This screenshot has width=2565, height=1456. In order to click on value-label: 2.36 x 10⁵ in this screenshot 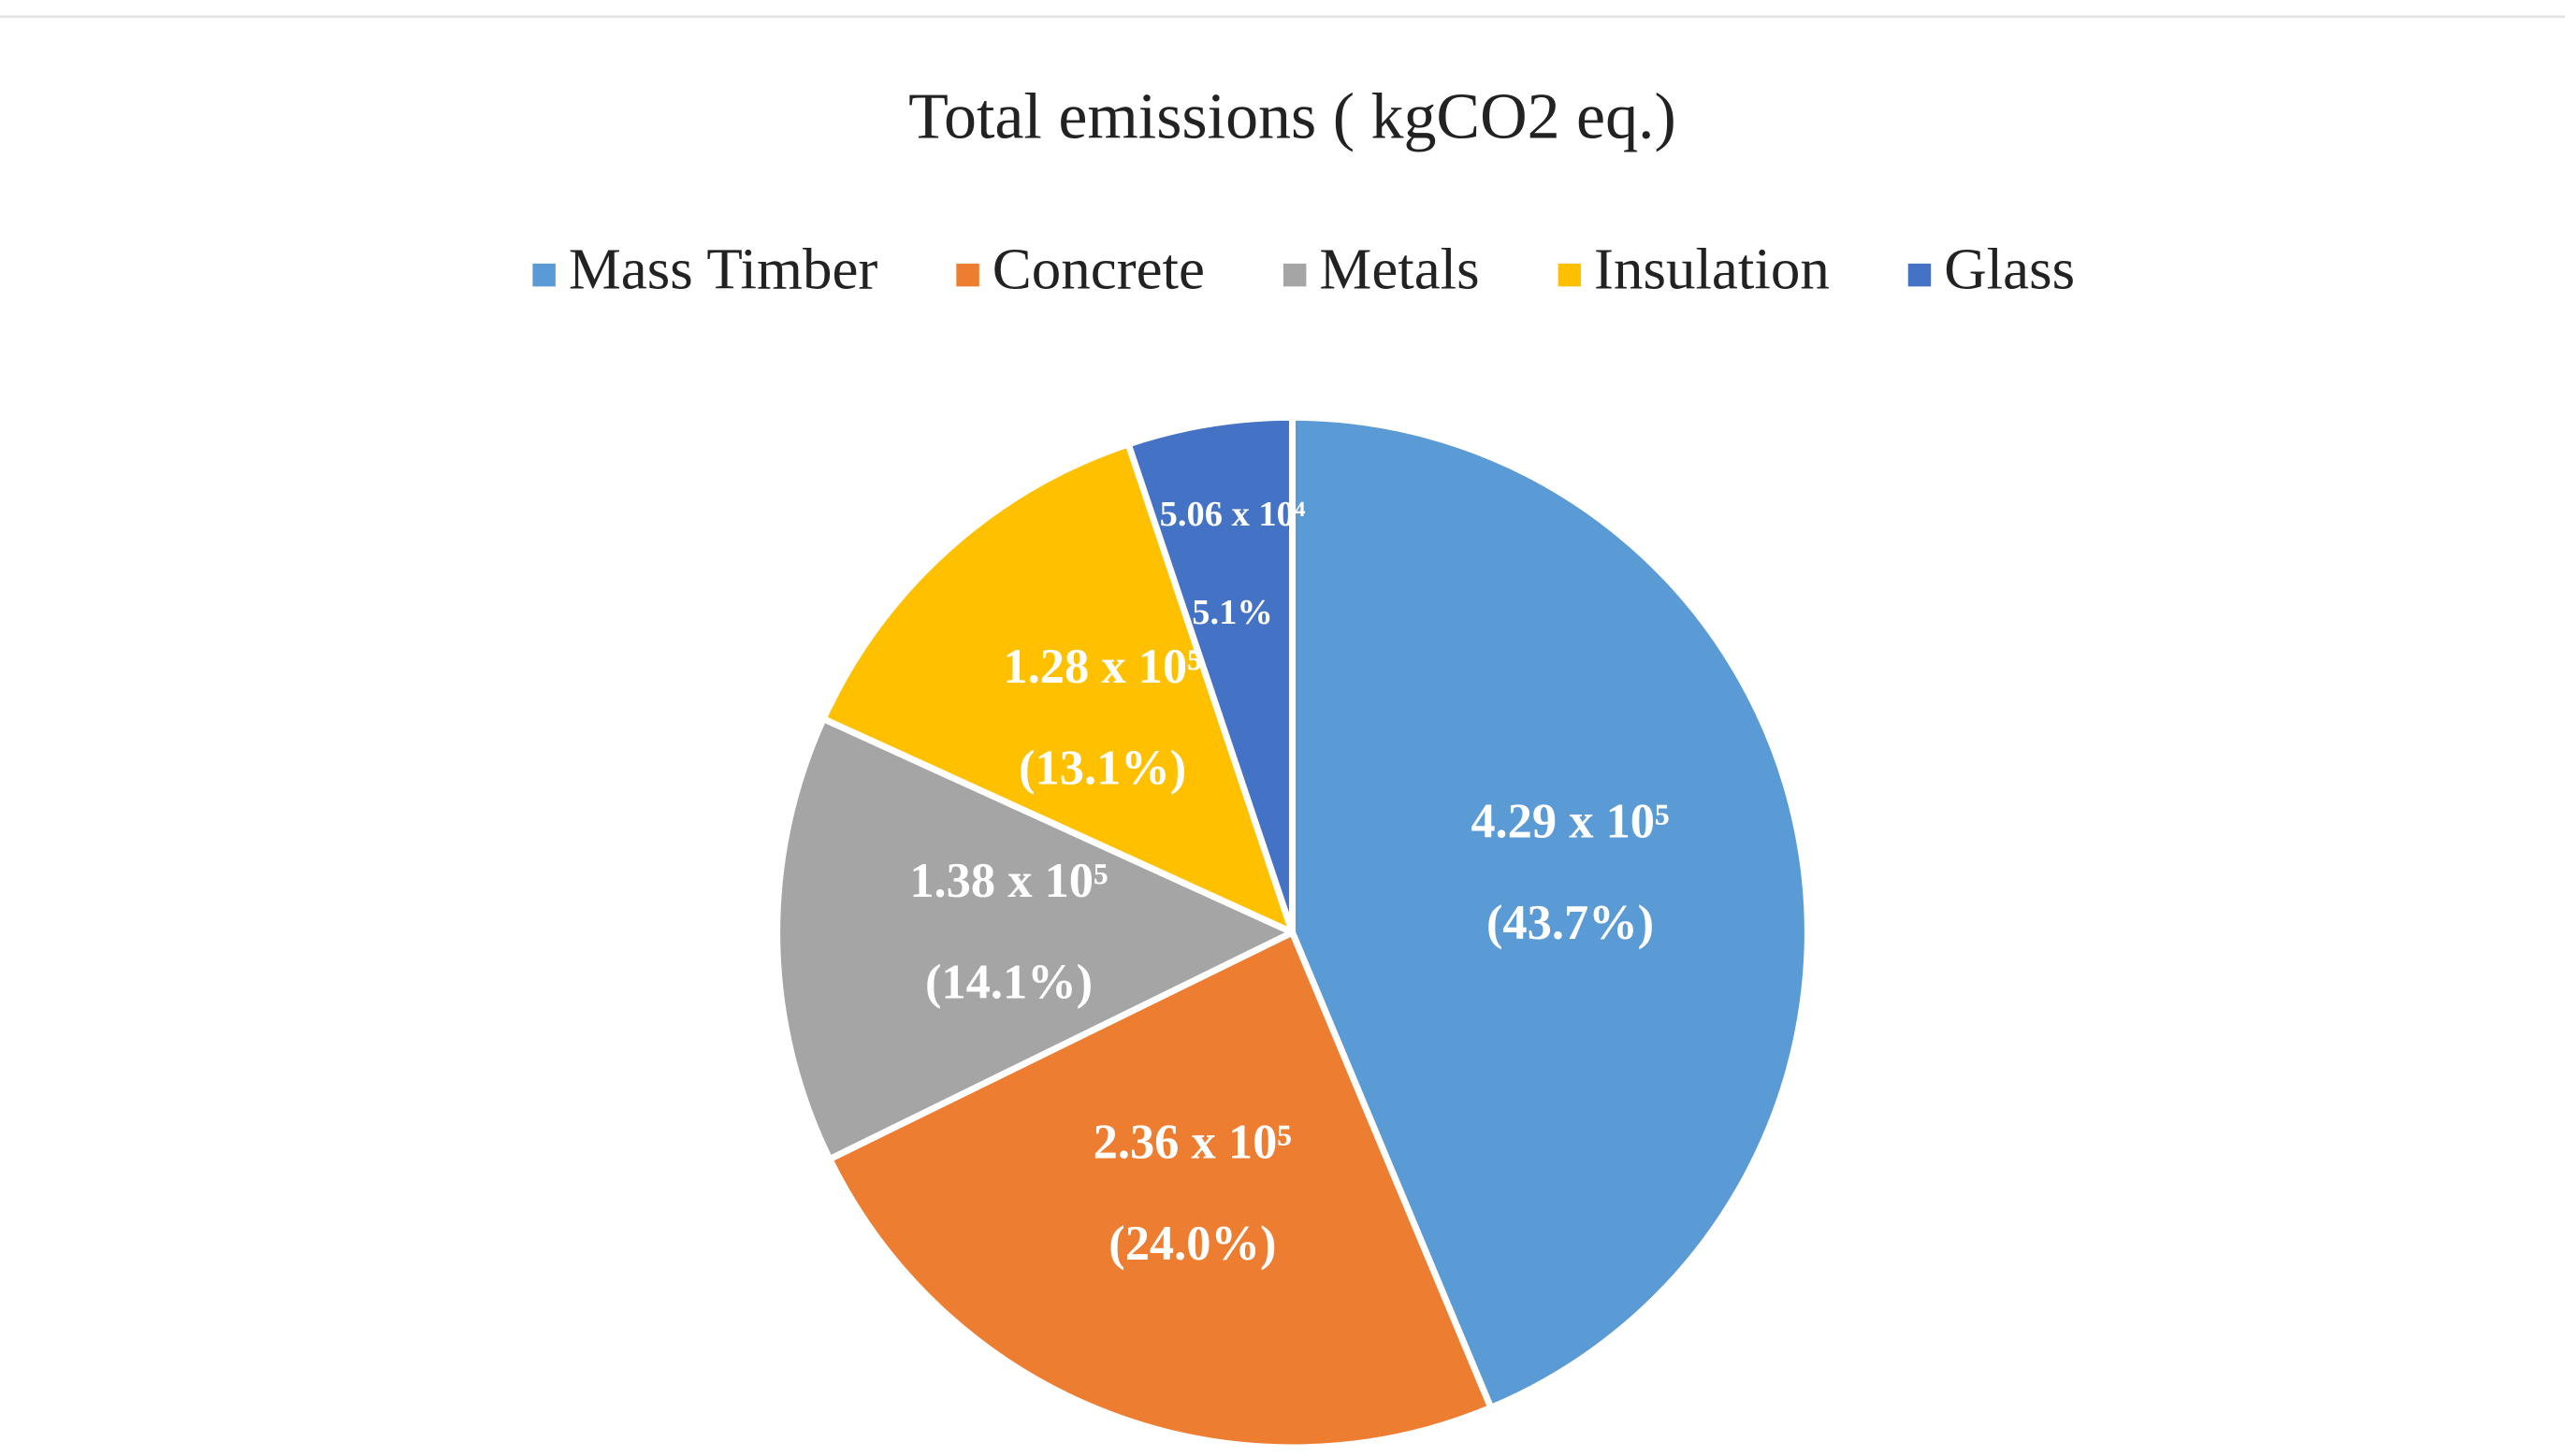, I will do `click(1193, 1143)`.